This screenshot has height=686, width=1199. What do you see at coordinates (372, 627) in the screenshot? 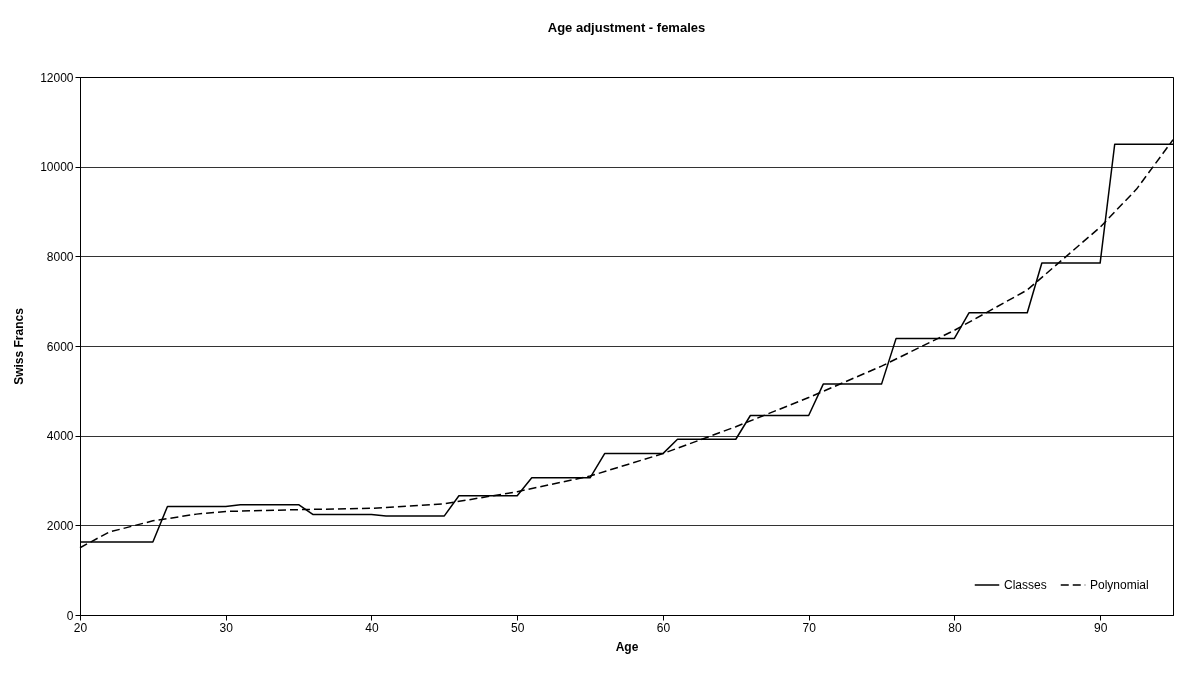
I see `x-tick-label: 40` at bounding box center [372, 627].